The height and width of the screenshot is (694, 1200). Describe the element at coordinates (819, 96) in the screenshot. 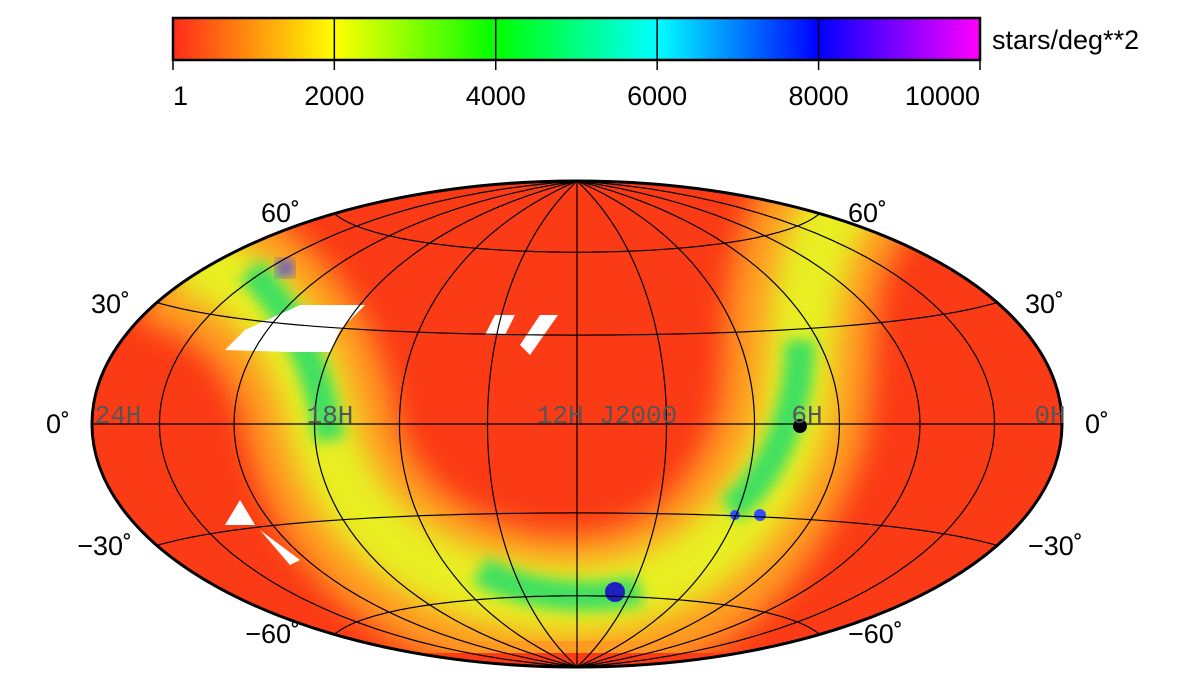

I see `colorbar-tick-label: 8000` at that location.